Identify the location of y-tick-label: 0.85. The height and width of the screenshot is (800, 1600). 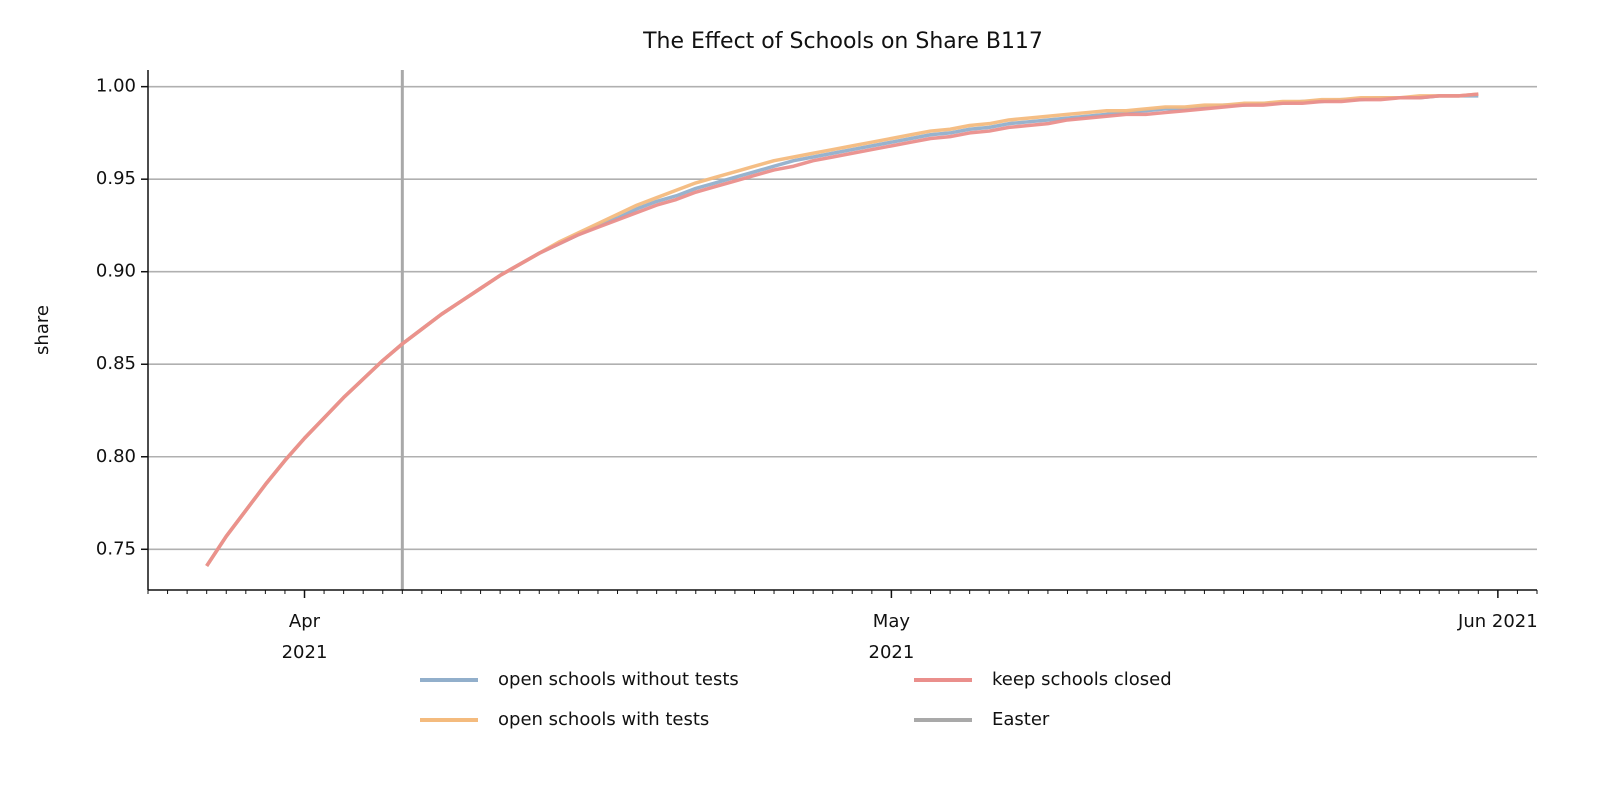
(116, 363).